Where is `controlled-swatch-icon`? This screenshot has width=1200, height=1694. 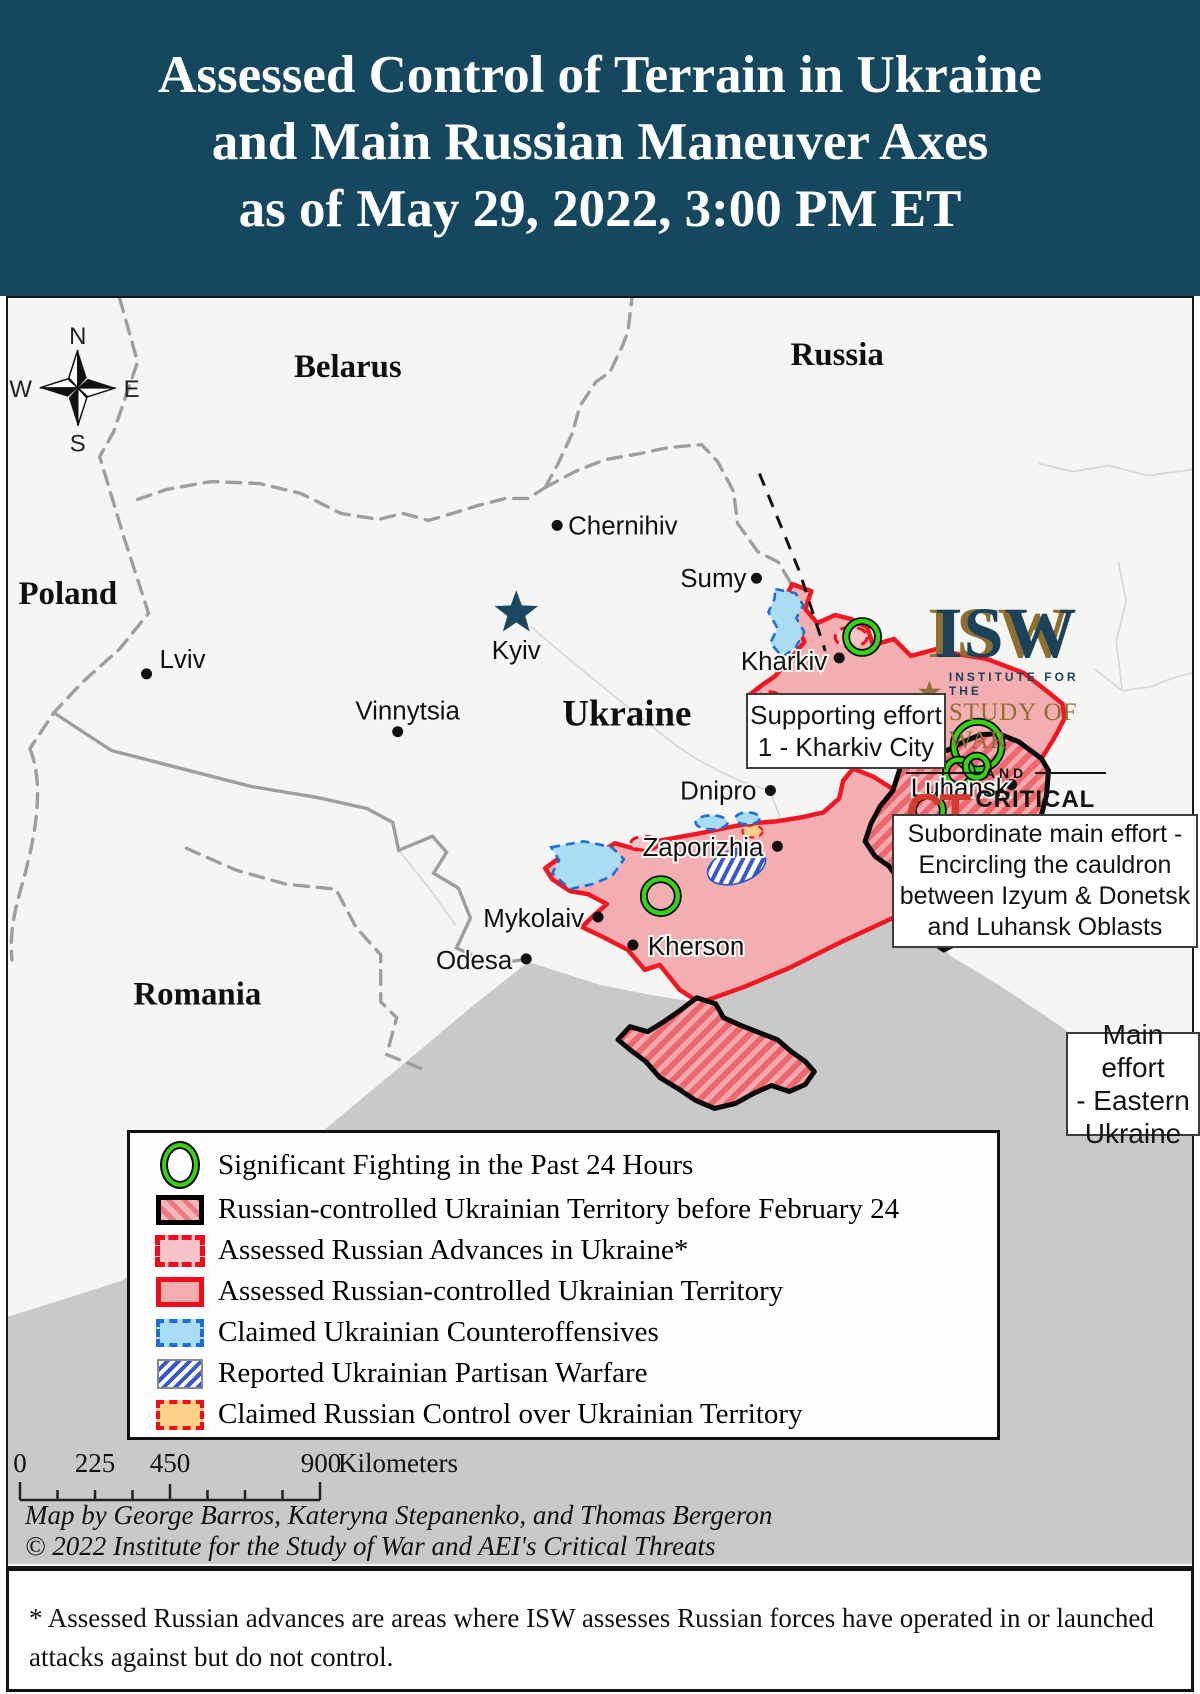 controlled-swatch-icon is located at coordinates (180, 1291).